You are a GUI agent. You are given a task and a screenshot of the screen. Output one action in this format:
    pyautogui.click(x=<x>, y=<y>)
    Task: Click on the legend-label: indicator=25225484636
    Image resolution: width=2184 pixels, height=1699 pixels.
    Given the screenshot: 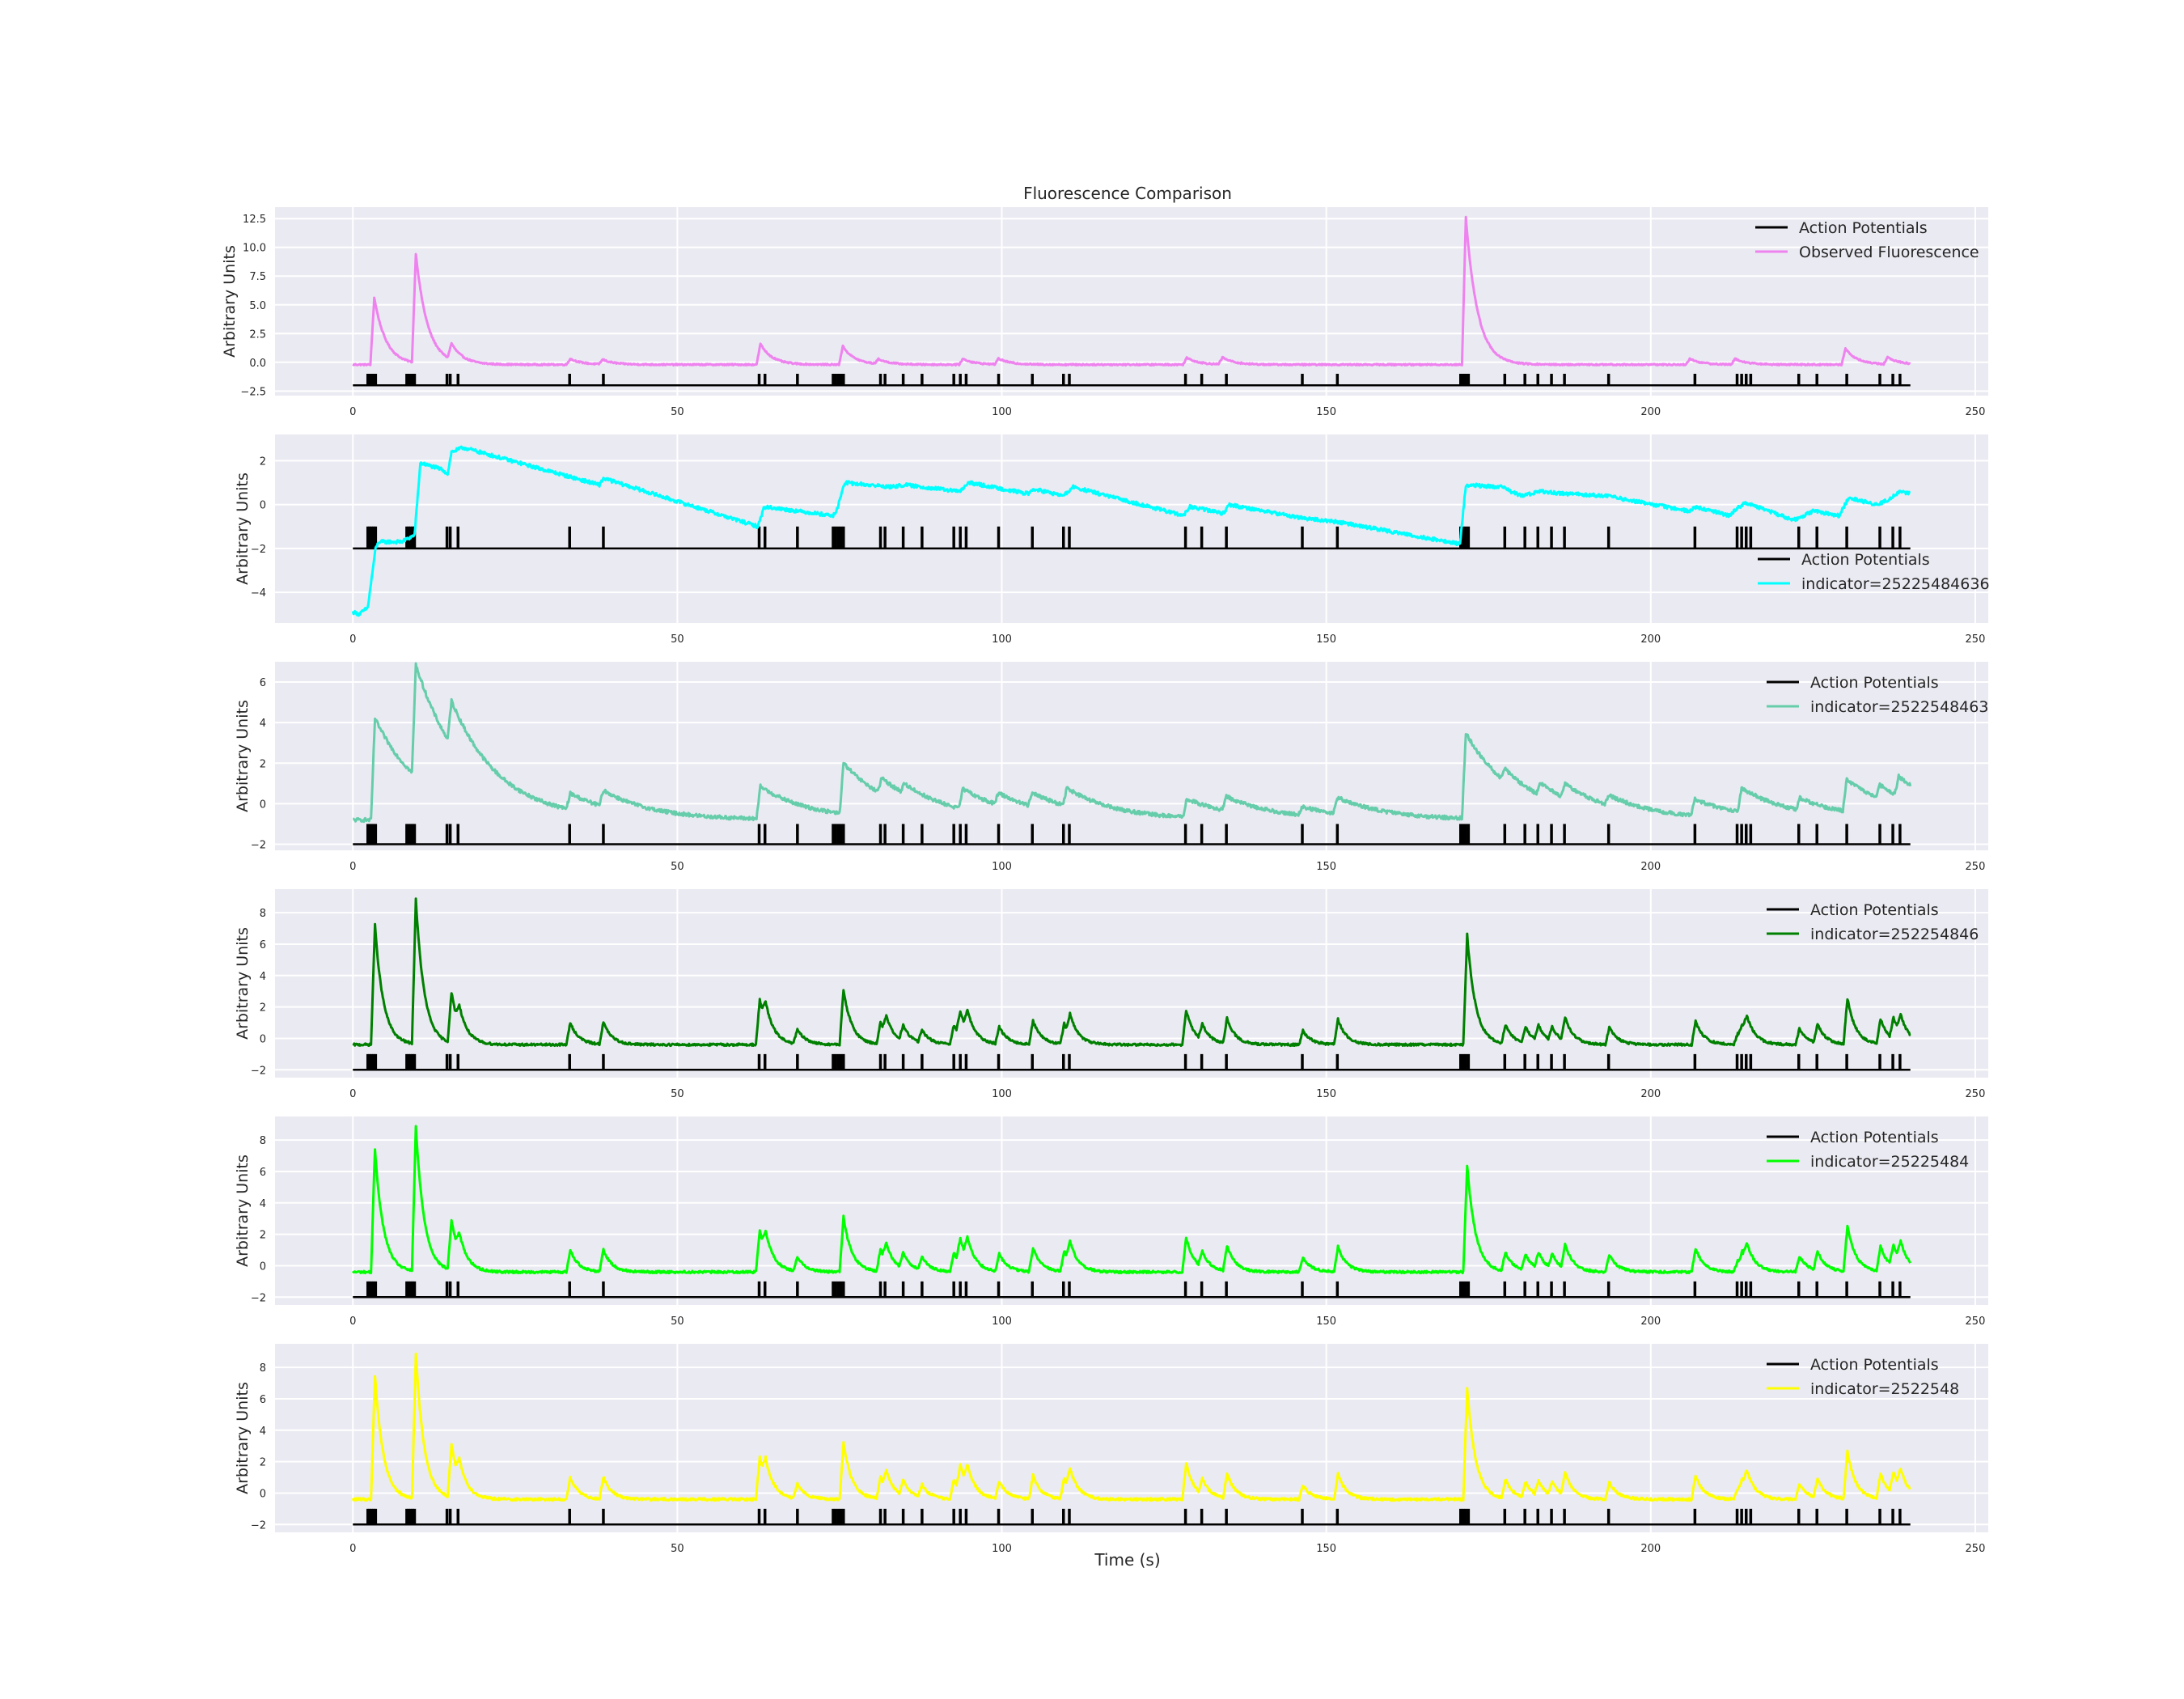 What is the action you would take?
    pyautogui.click(x=1895, y=584)
    